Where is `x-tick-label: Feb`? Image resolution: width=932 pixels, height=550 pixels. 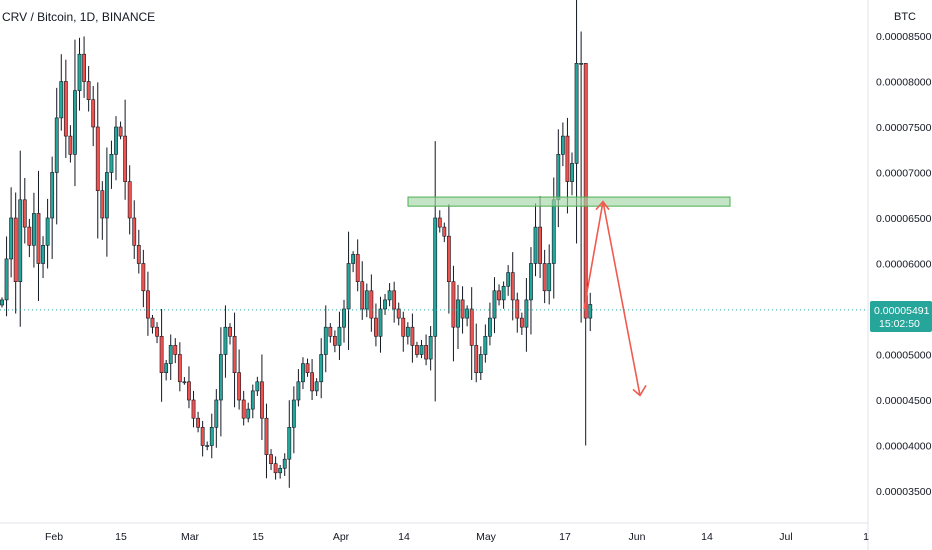
x-tick-label: Feb is located at coordinates (54, 537).